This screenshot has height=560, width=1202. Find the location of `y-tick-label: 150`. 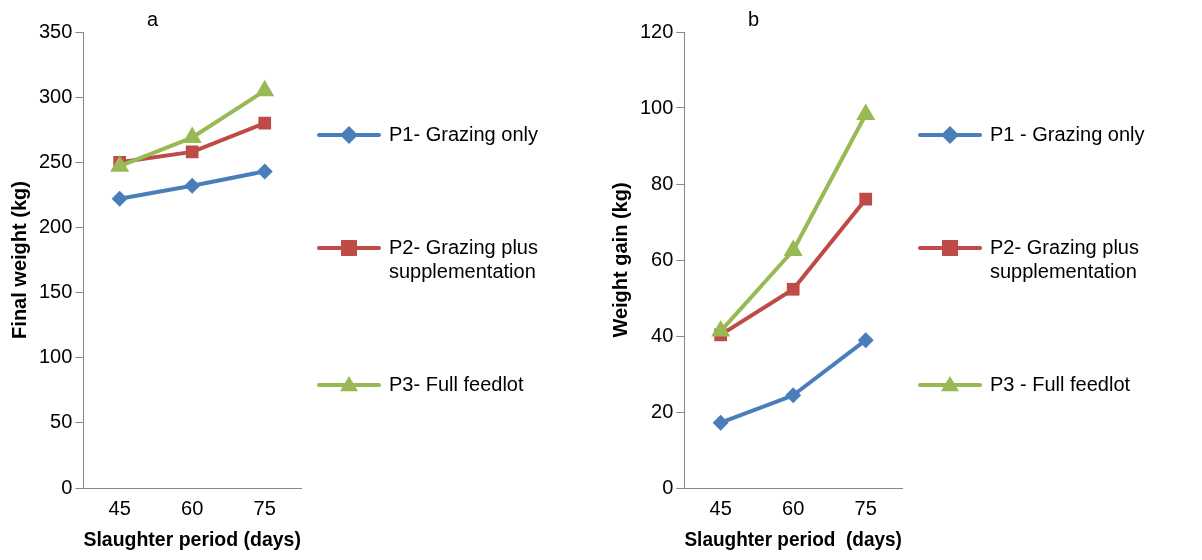

y-tick-label: 150 is located at coordinates (55, 291).